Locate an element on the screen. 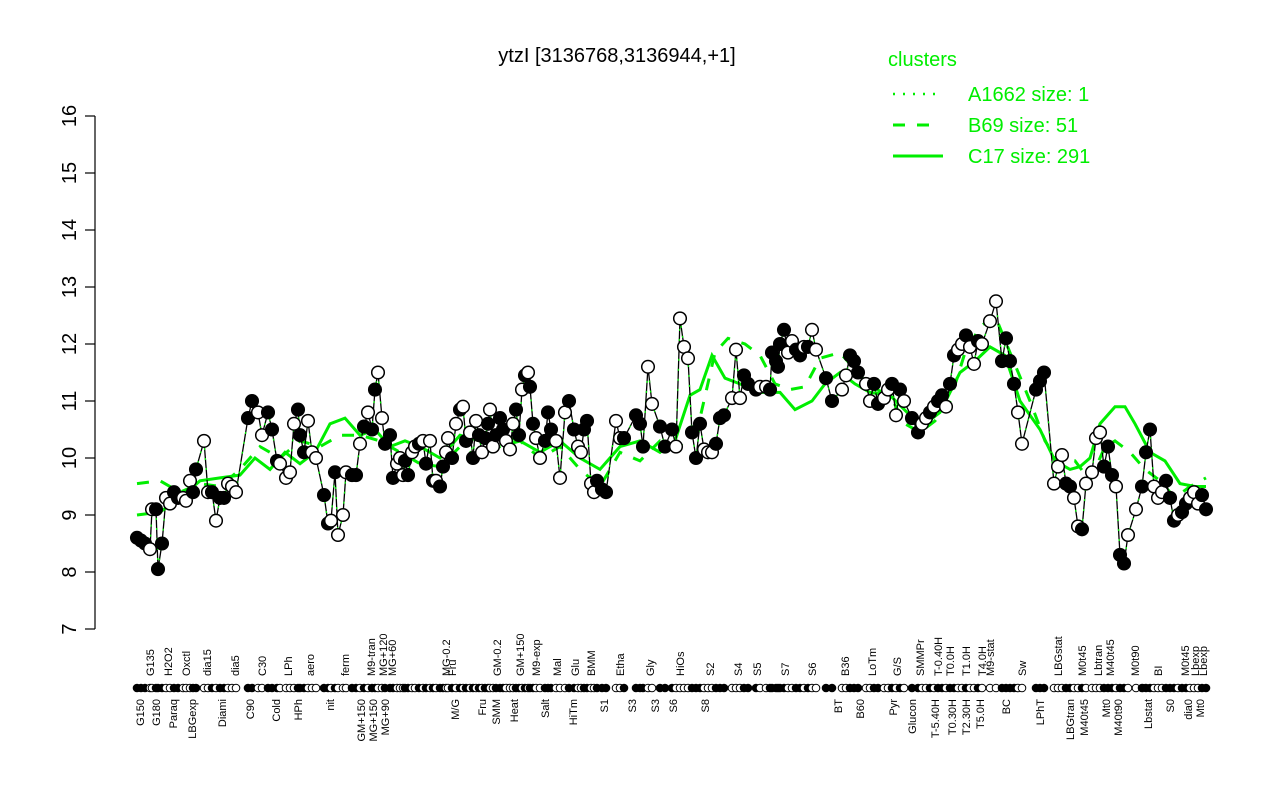 The height and width of the screenshot is (800, 1280). x-label: Paraq is located at coordinates (174, 713).